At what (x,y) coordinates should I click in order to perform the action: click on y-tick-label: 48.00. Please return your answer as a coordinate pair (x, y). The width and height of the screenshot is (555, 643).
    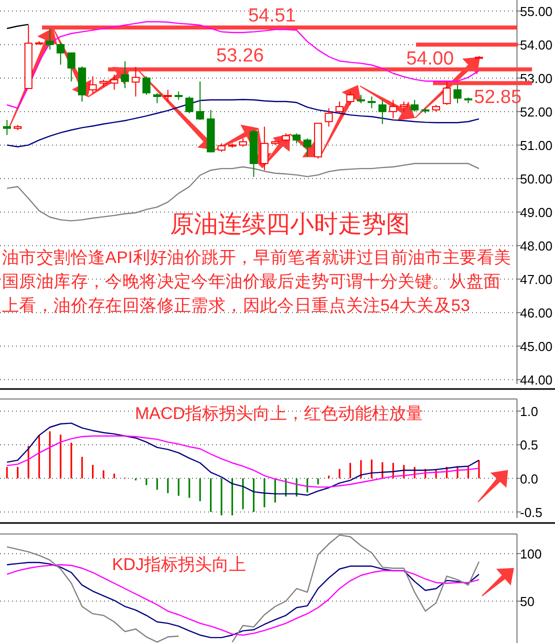
    Looking at the image, I should click on (536, 246).